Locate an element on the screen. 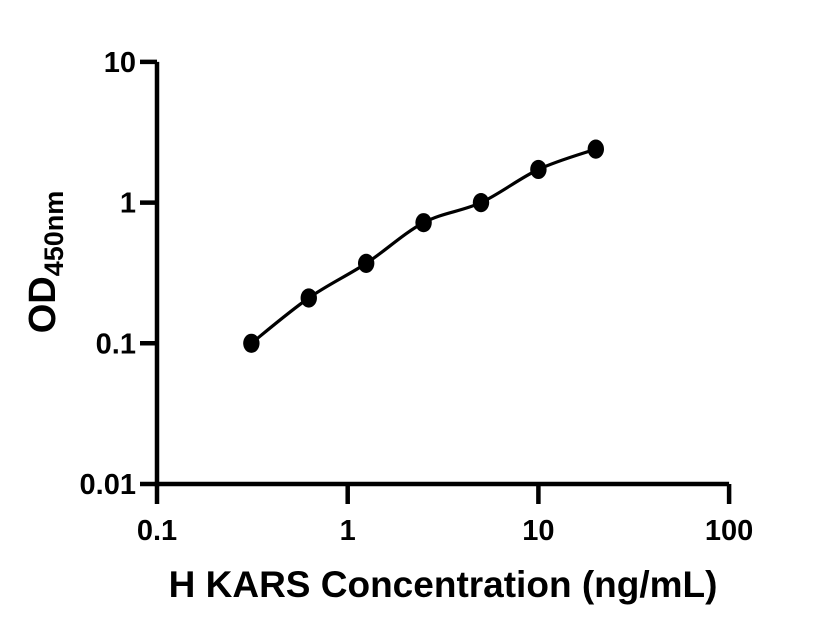  x-tick-label: 1 is located at coordinates (348, 531).